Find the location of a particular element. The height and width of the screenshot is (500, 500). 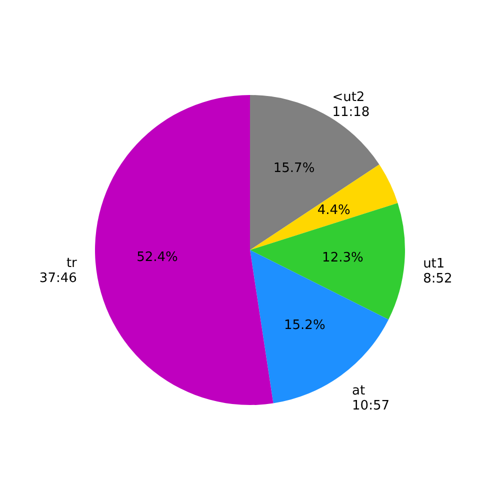

data-label: 4.4% is located at coordinates (333, 210).